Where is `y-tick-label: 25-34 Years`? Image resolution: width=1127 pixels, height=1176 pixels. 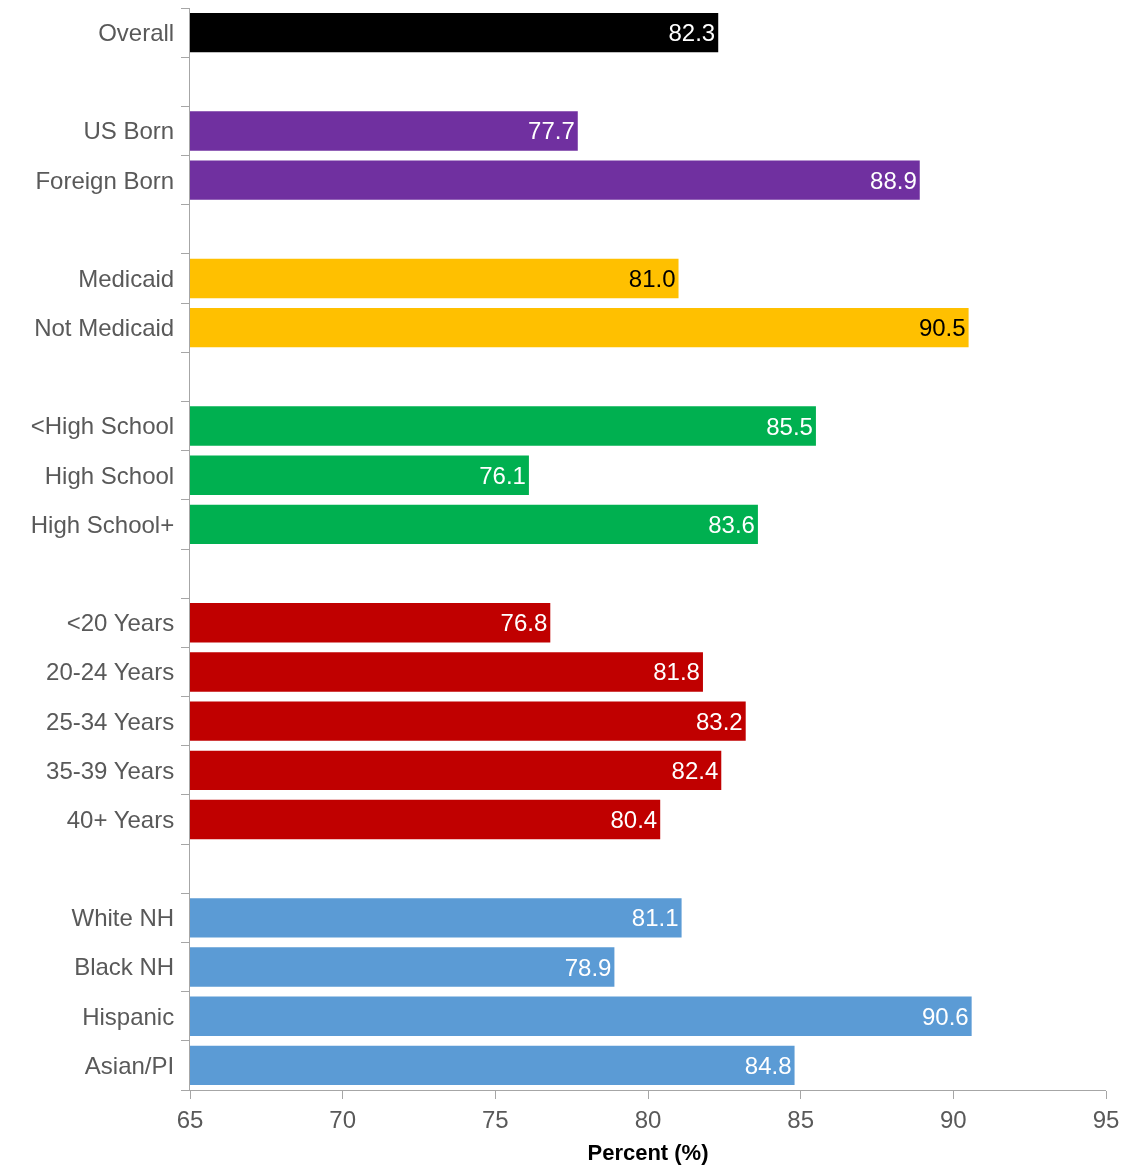 y-tick-label: 25-34 Years is located at coordinates (110, 721).